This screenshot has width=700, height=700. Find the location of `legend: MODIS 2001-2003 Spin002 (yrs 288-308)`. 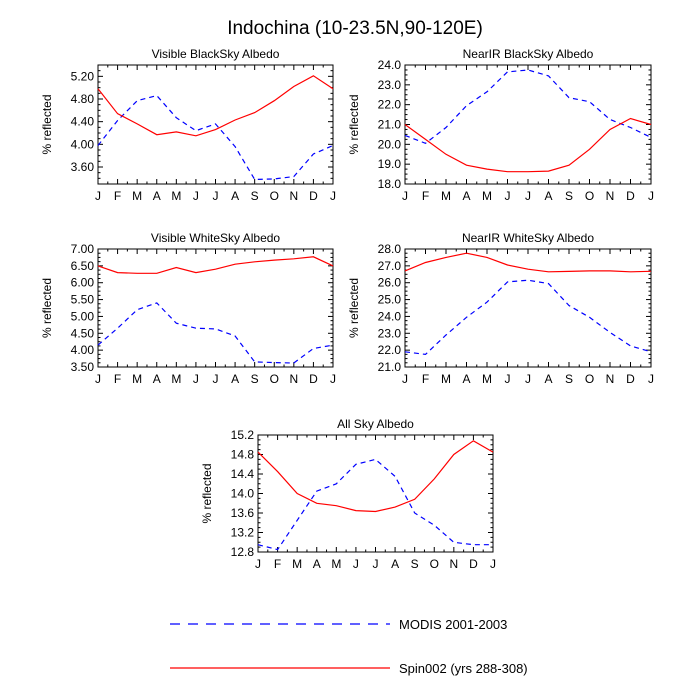

legend: MODIS 2001-2003 Spin002 (yrs 288-308) is located at coordinates (349, 646).